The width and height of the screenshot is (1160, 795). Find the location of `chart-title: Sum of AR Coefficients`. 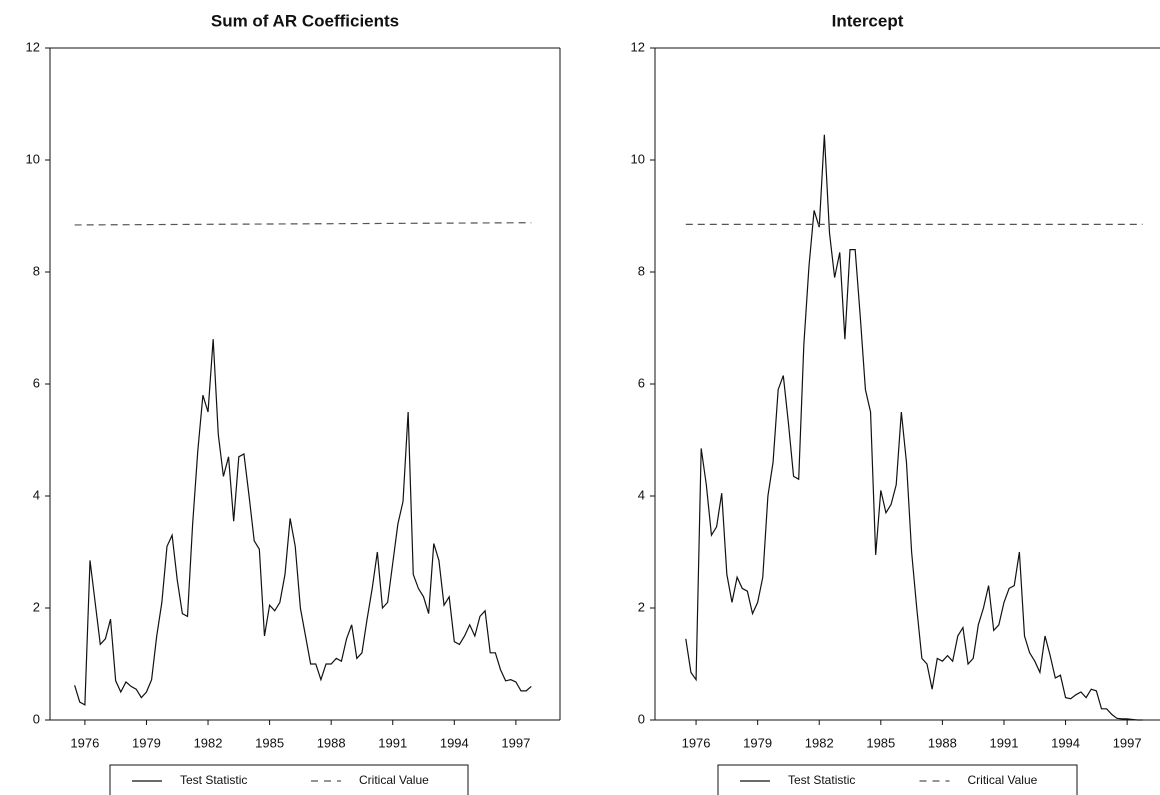

chart-title: Sum of AR Coefficients is located at coordinates (305, 20).